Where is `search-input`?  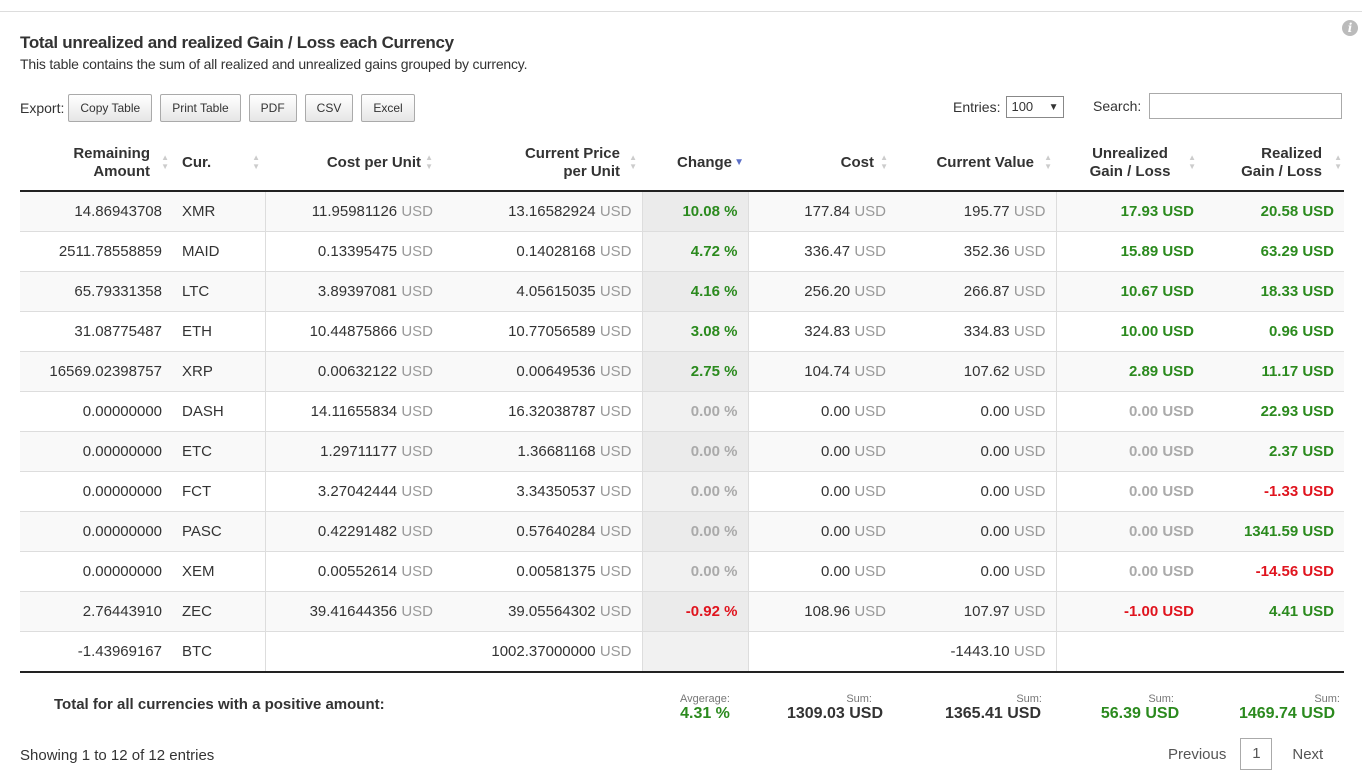
search-input is located at coordinates (1246, 106).